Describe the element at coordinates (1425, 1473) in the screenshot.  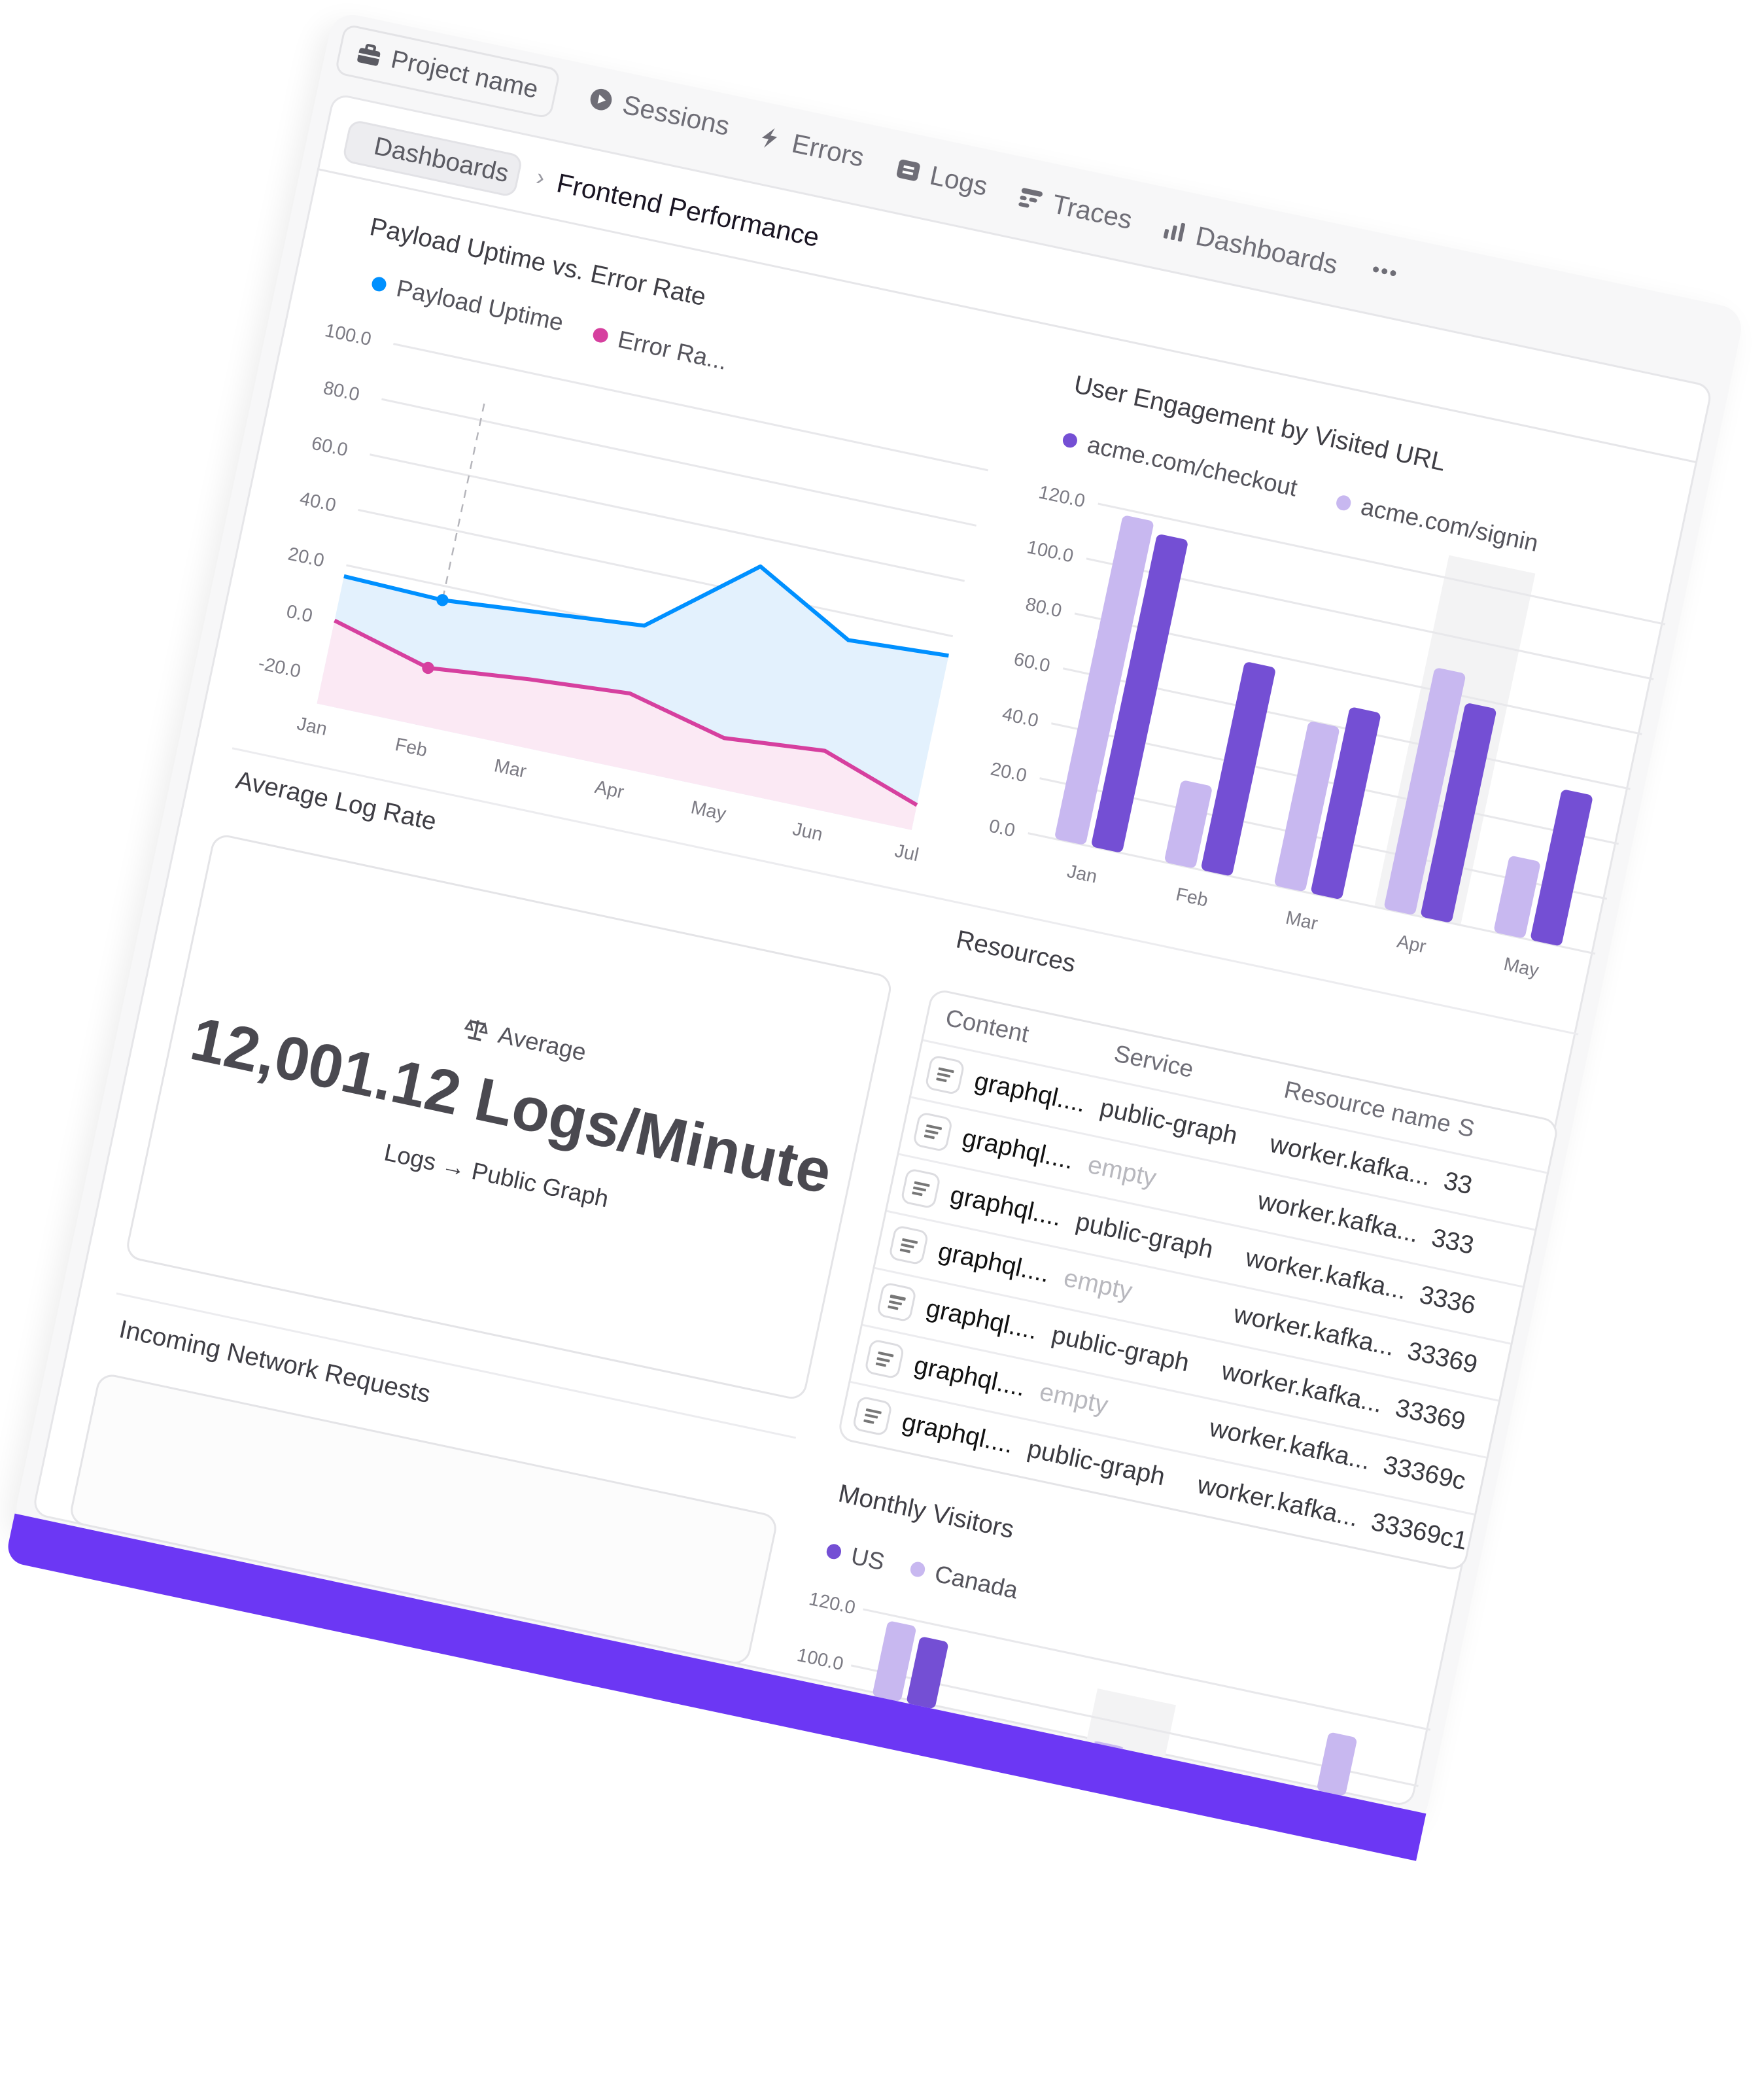
I see `cell-span: 33369c` at that location.